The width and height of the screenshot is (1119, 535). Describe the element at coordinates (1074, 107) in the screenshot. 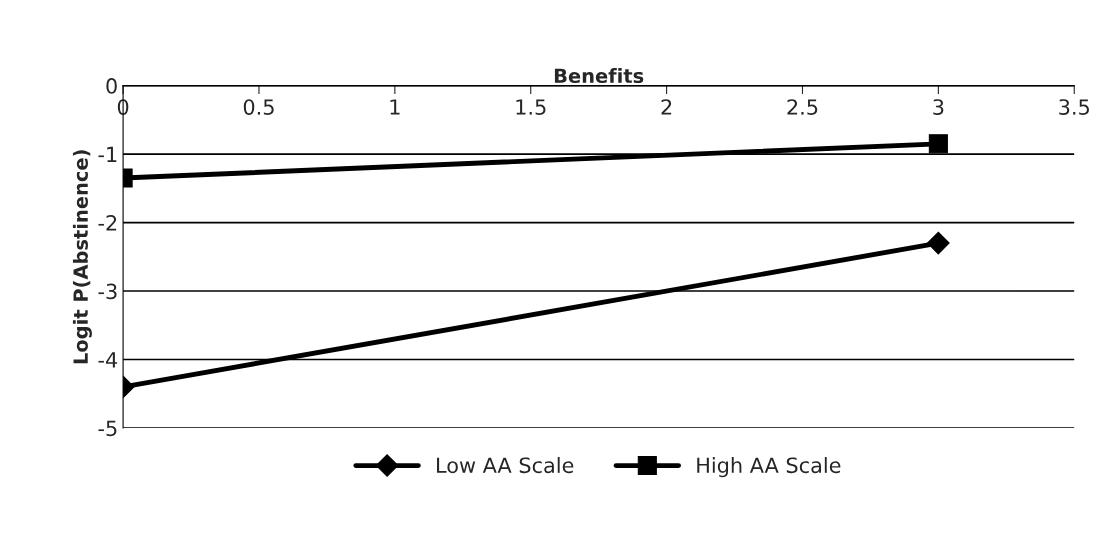

I see `x-tick-label: 3.5` at that location.